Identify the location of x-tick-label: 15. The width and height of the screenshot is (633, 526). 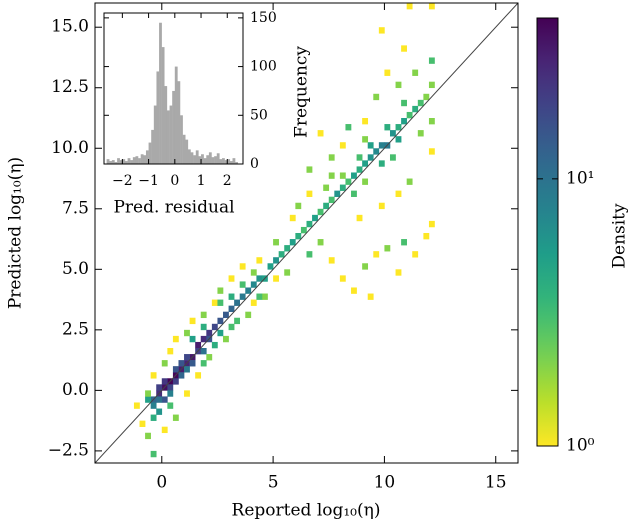
(496, 483).